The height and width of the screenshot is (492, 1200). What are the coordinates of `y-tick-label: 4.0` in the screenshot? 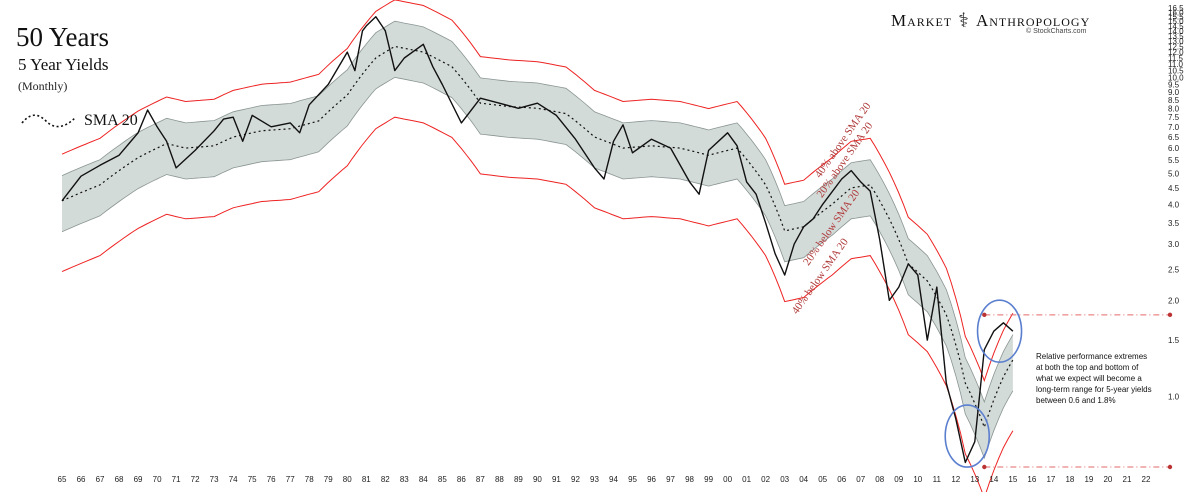 It's located at (1174, 204).